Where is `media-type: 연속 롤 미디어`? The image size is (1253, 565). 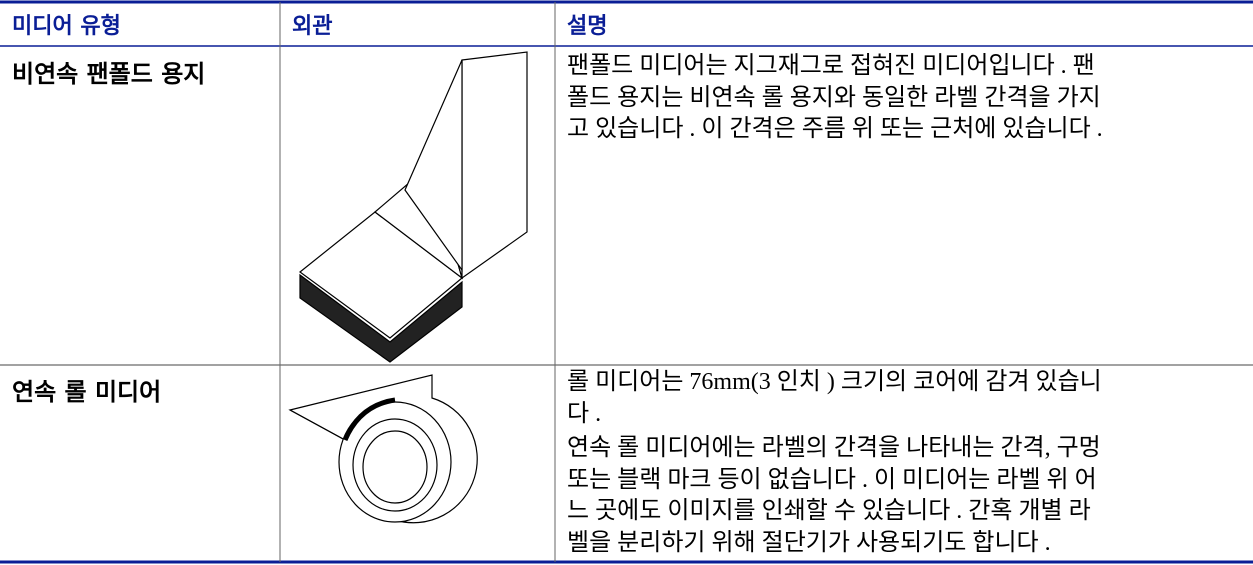
media-type: 연속 롤 미디어 is located at coordinates (87, 392).